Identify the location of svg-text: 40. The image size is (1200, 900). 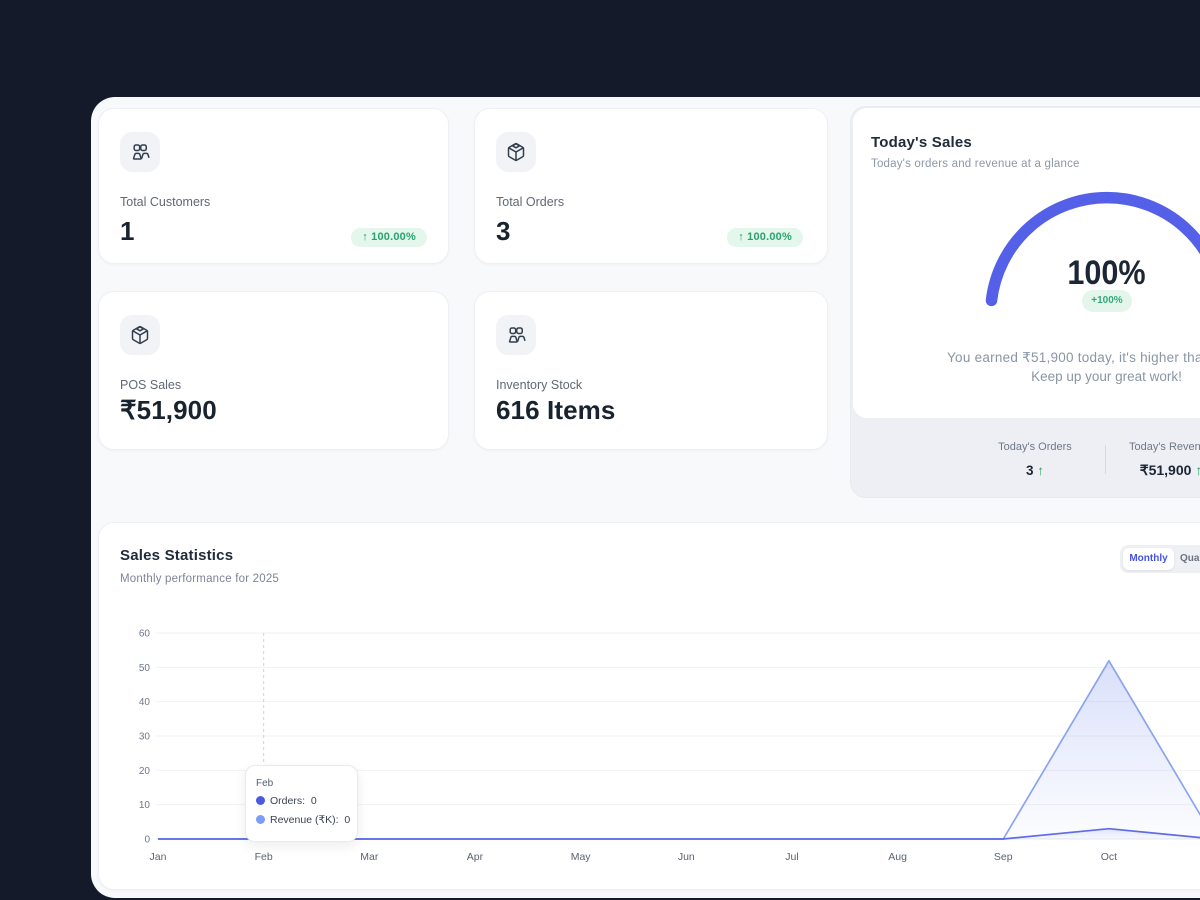
(145, 702).